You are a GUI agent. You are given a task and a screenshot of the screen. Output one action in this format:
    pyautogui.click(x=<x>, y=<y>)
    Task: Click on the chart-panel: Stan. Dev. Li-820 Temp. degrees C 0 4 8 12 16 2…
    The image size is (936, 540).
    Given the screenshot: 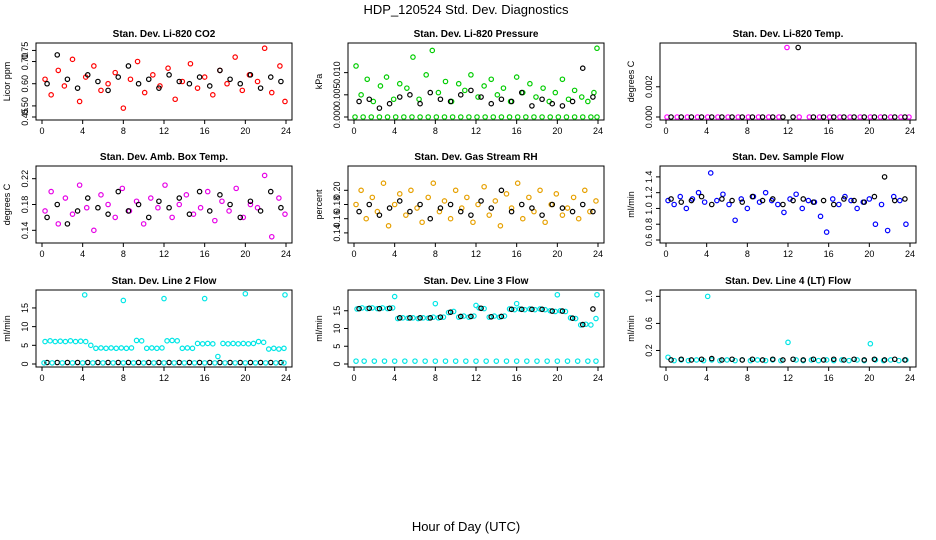 What is the action you would take?
    pyautogui.click(x=771, y=82)
    